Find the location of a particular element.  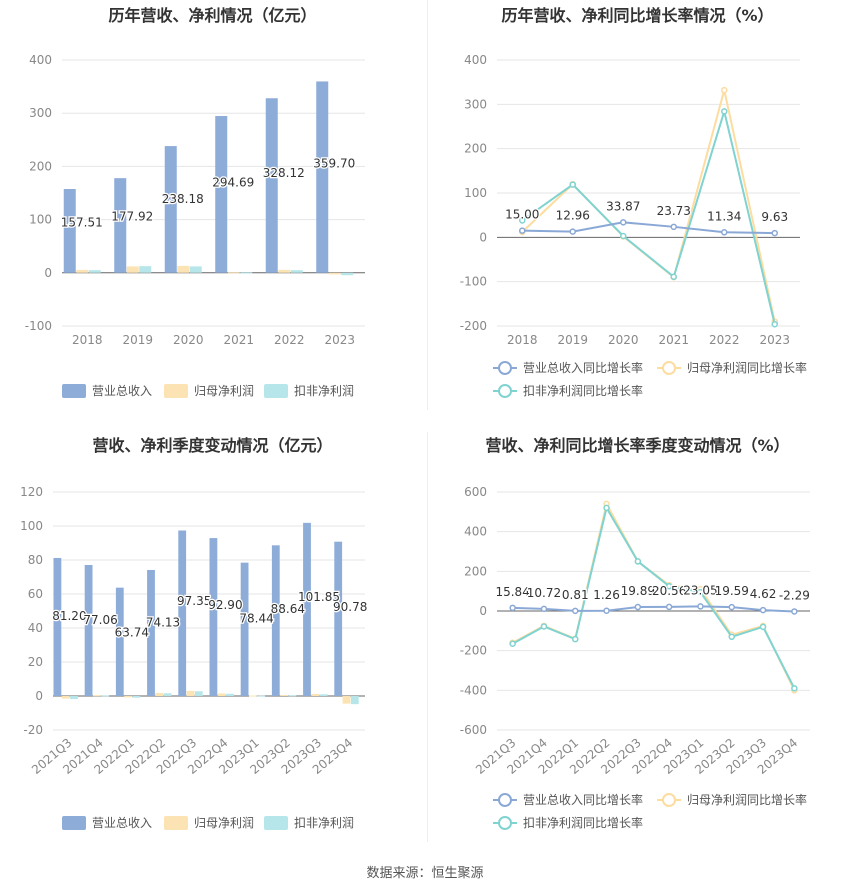

revenue-data-label: 78.44 is located at coordinates (256, 619).